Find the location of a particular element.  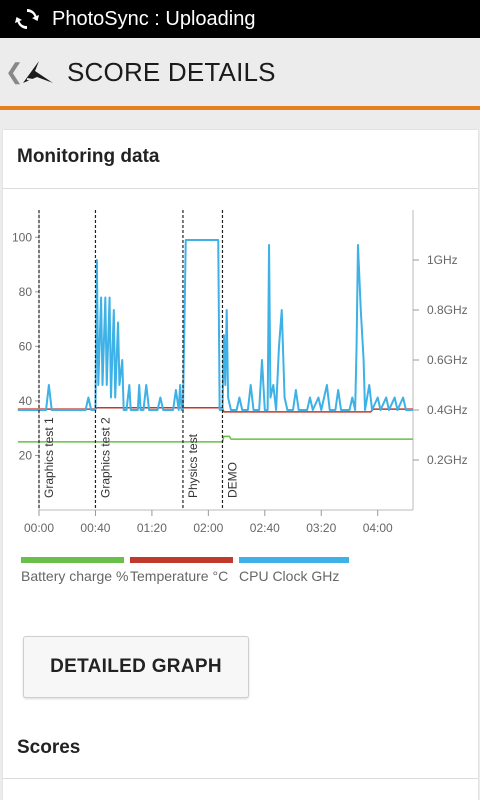

chevron-left-icon: ❮ is located at coordinates (14, 71).